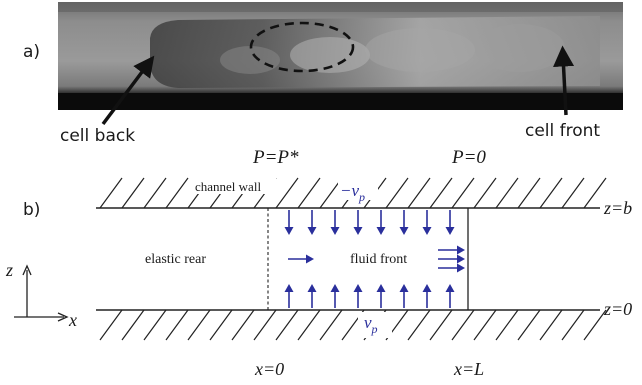 The image size is (642, 385). I want to click on x-left-label: x=0, so click(269, 369).